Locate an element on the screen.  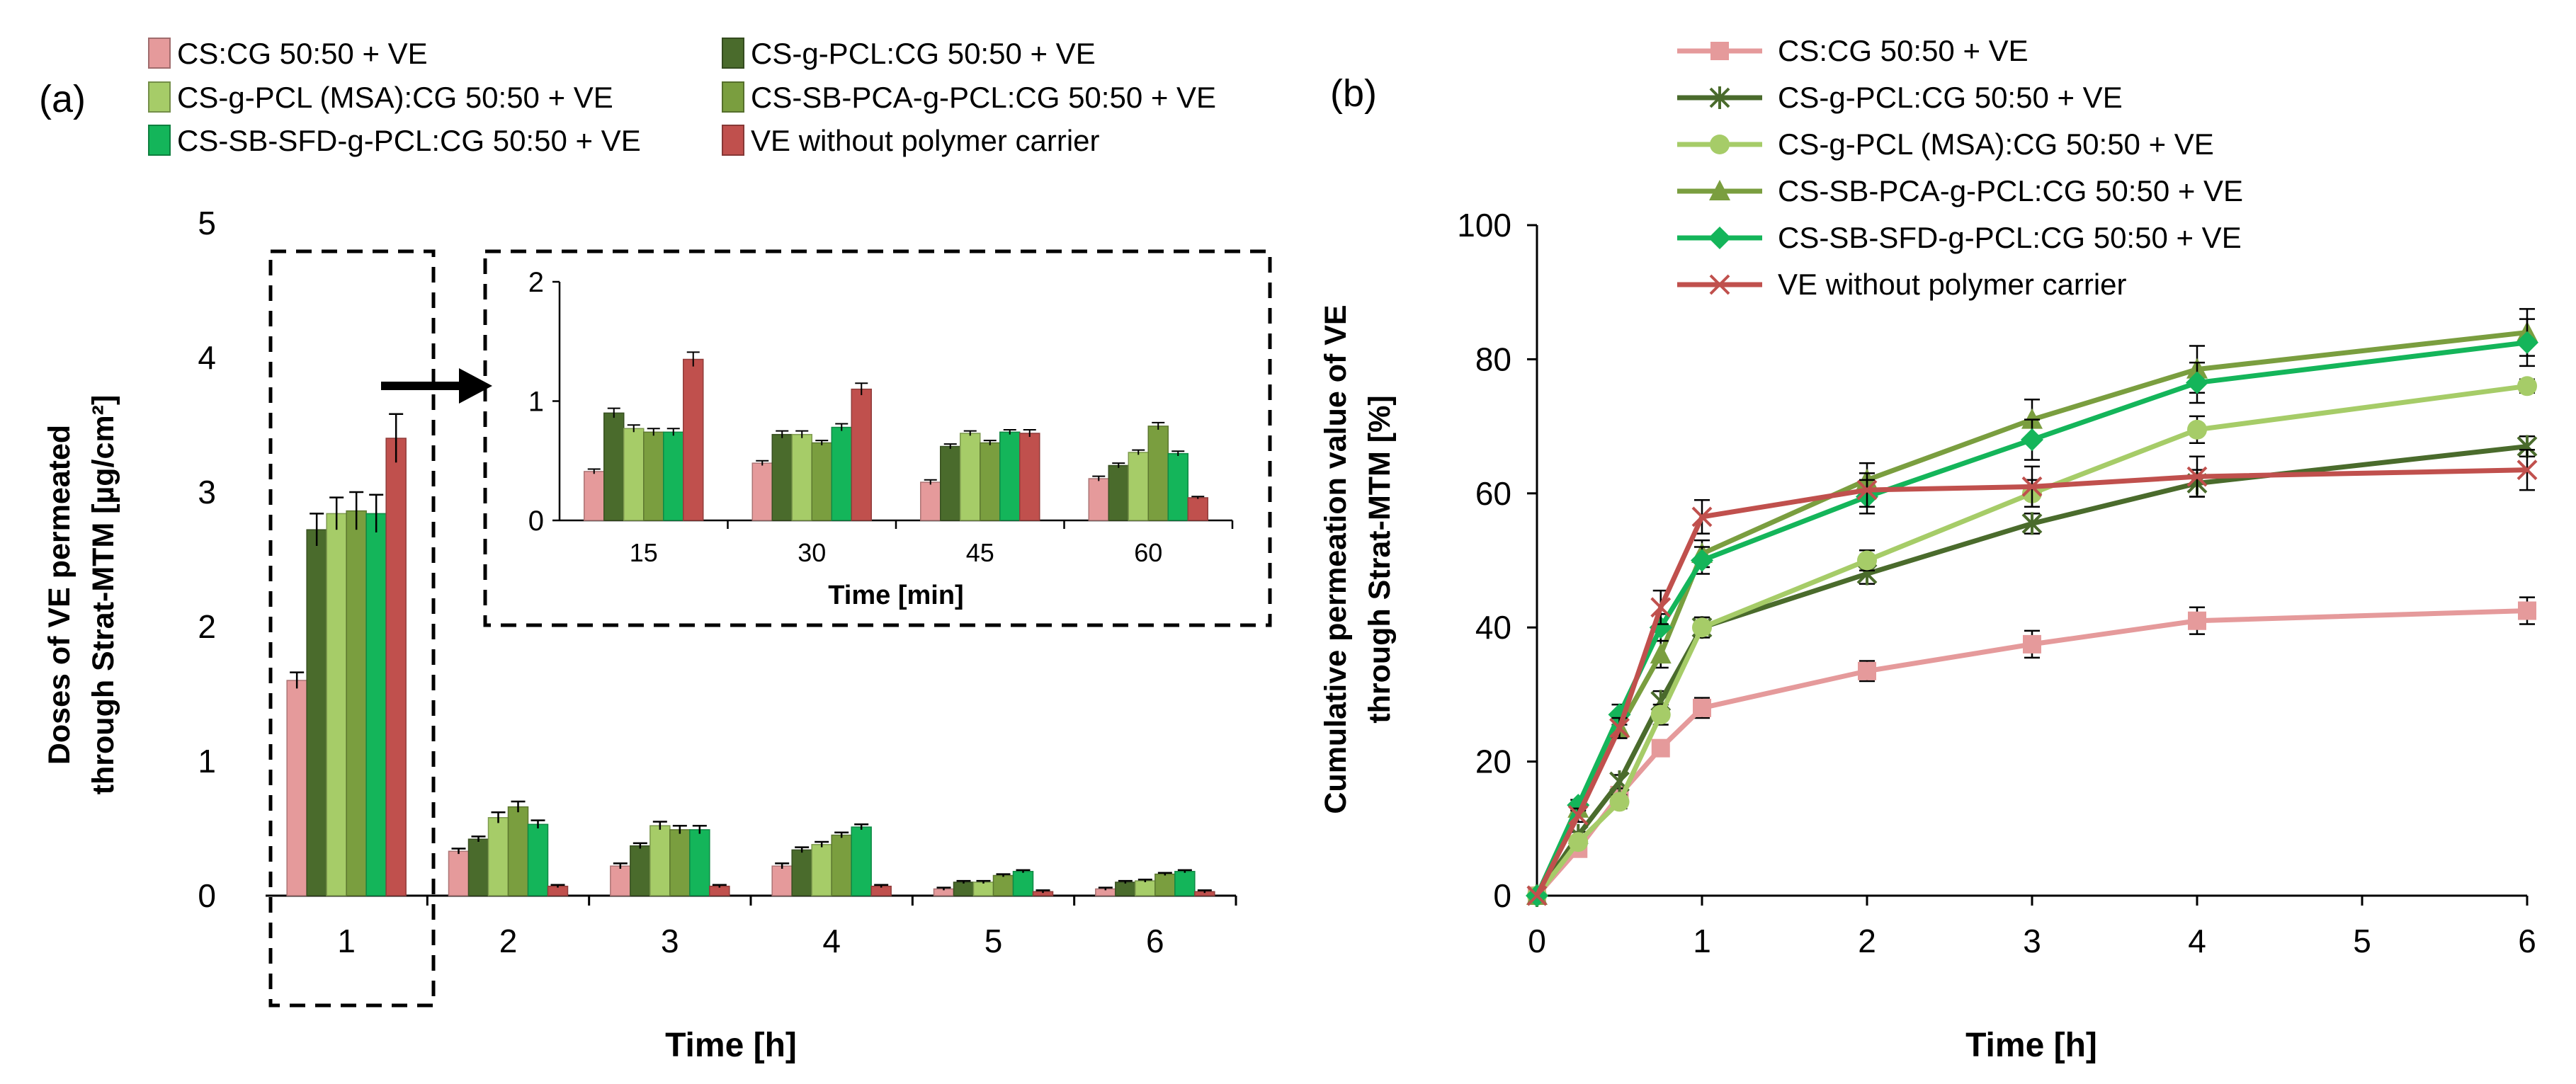
legend-label: CS-g-PCL:CG 50:50 + VE is located at coordinates (1951, 97).